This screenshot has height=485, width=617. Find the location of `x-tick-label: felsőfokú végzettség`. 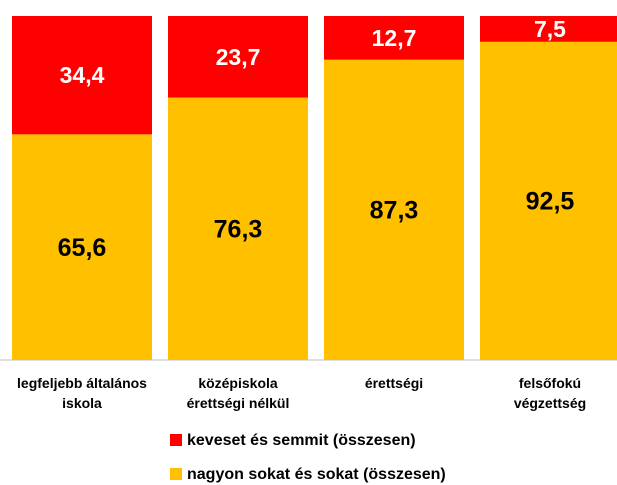

x-tick-label: felsőfokú végzettség is located at coordinates (550, 393).